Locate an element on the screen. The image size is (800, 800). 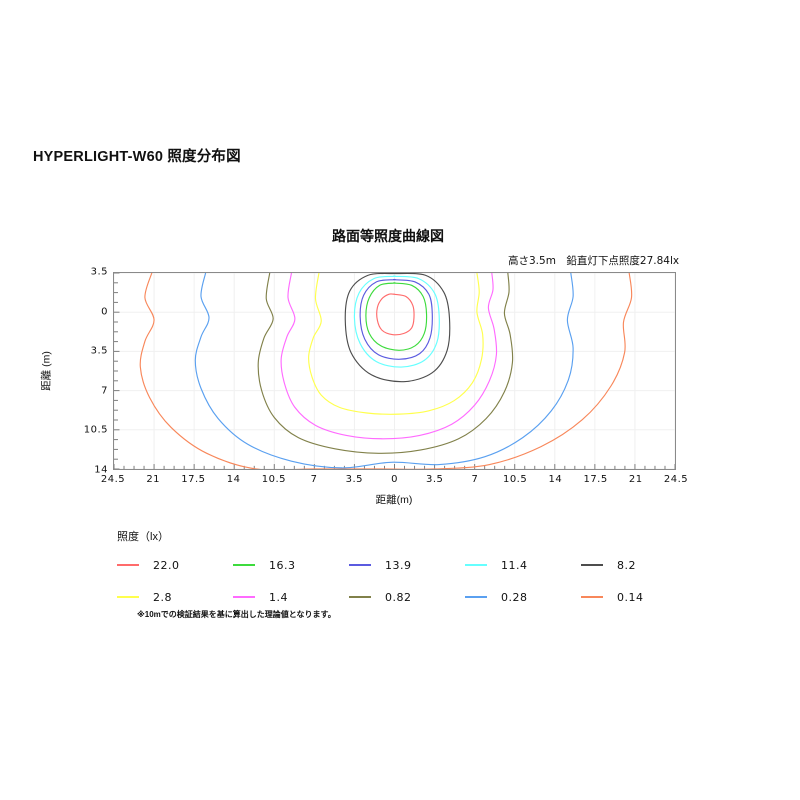
y-axis-ticks: 3.5 0 3.5 7 10.5 14 is located at coordinates (90, 371).